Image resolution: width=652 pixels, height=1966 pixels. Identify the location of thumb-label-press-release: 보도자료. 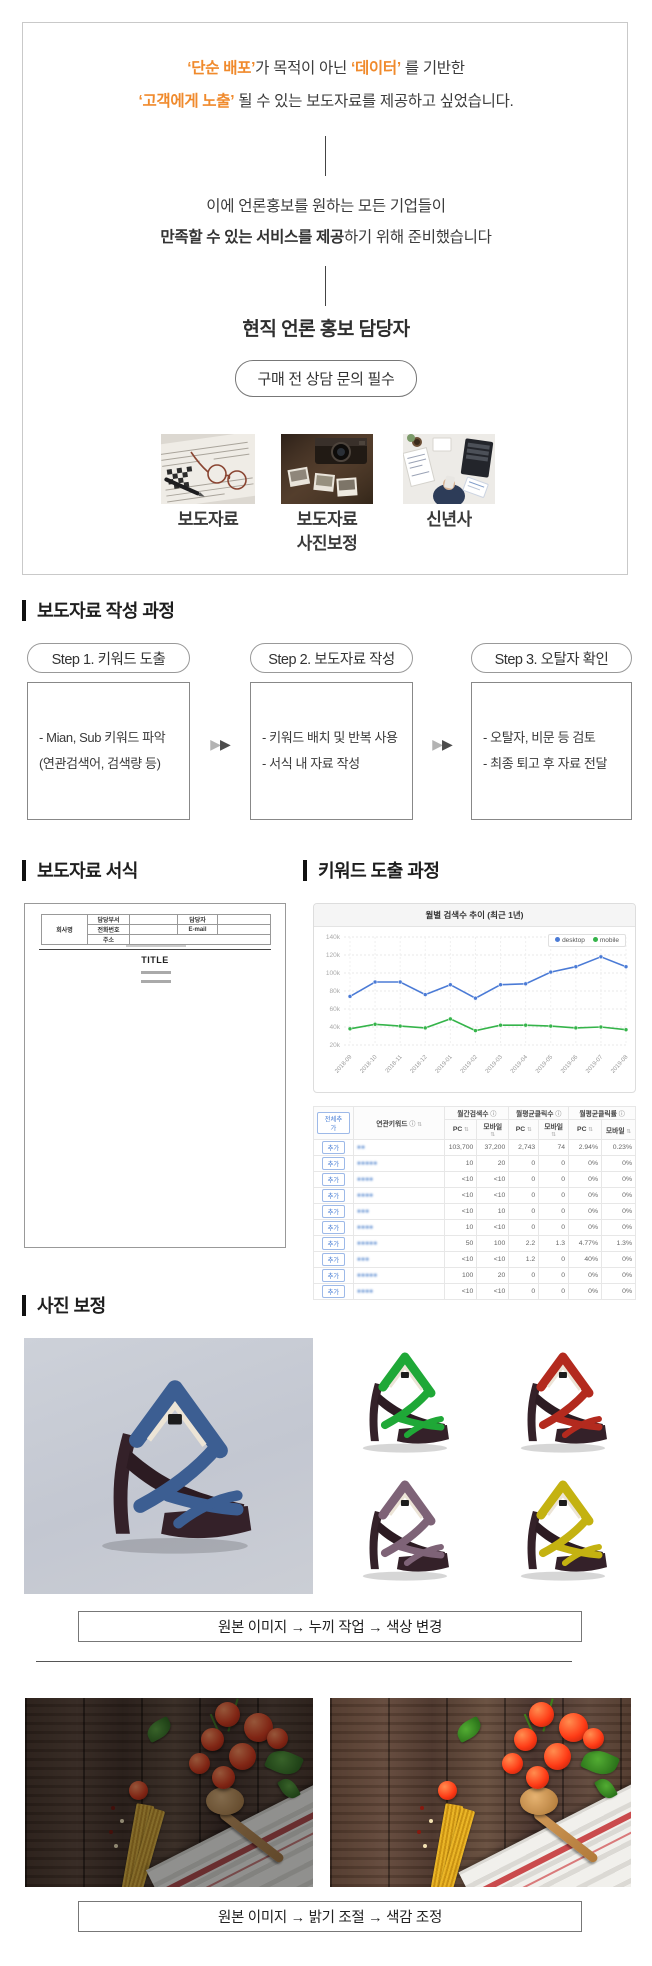
(208, 520).